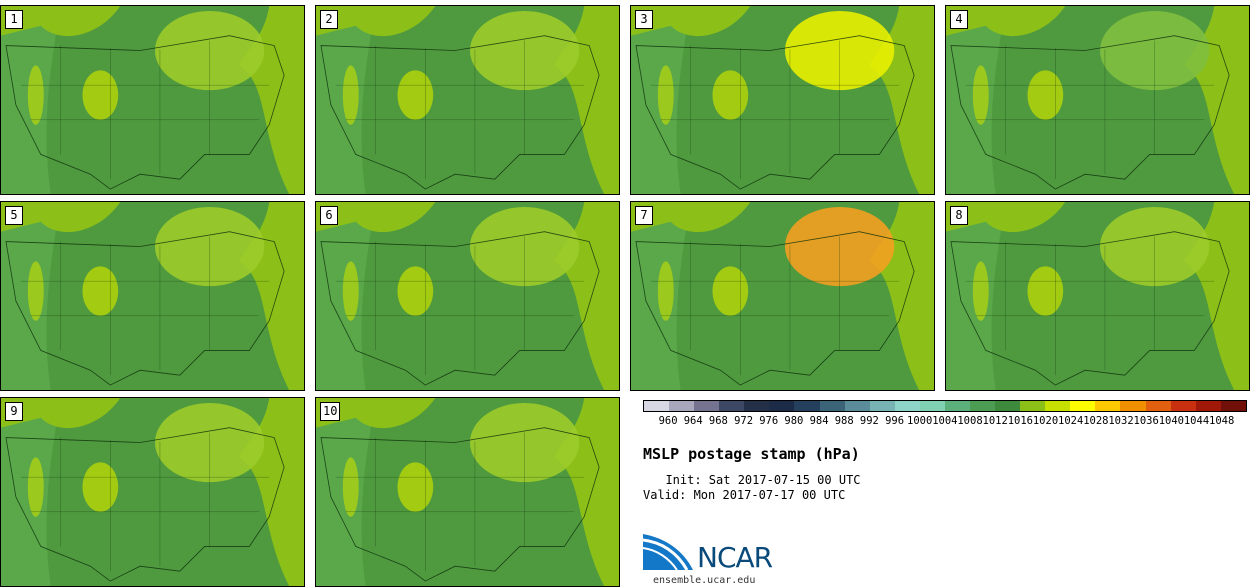 The width and height of the screenshot is (1260, 588). What do you see at coordinates (751, 454) in the screenshot?
I see `chart-title: MSLP postage stamp (hPa)` at bounding box center [751, 454].